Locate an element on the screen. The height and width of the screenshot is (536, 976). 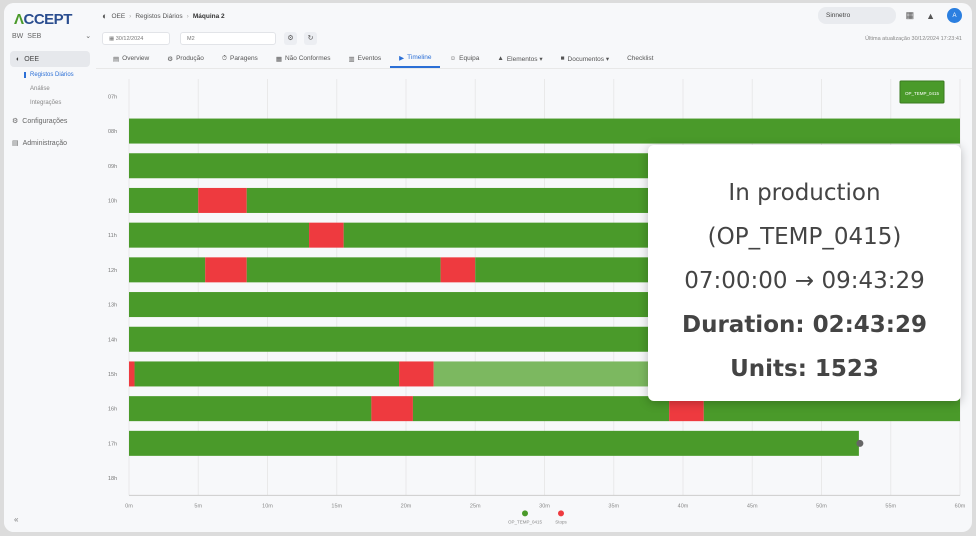
tab-9: Checklist is located at coordinates (640, 58).